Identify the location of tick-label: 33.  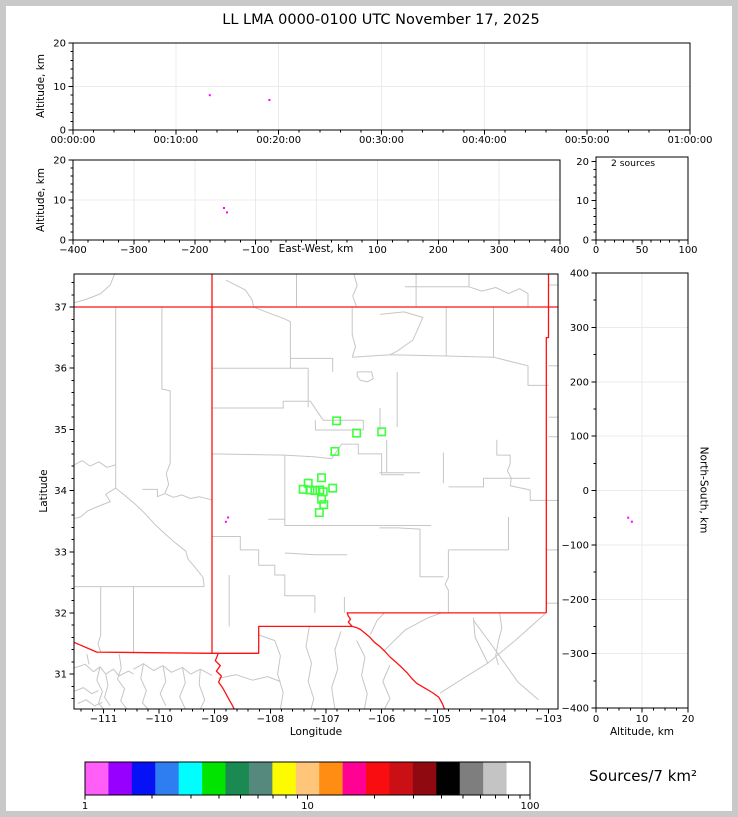
(60, 552).